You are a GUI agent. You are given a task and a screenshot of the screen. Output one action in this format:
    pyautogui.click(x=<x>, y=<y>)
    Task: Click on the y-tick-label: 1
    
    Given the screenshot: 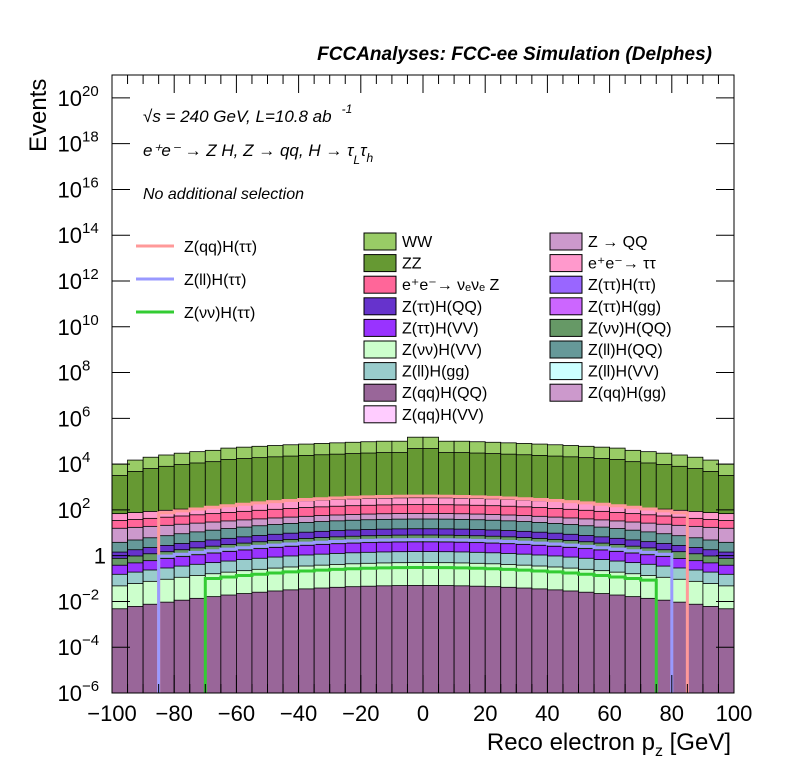 What is the action you would take?
    pyautogui.click(x=100, y=556)
    